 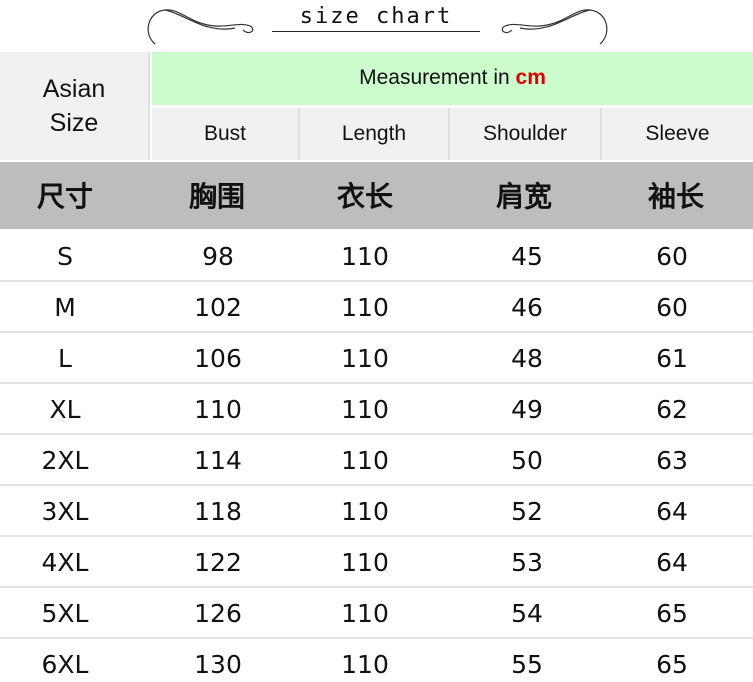 What do you see at coordinates (527, 613) in the screenshot?
I see `cell-shoulder: 54` at bounding box center [527, 613].